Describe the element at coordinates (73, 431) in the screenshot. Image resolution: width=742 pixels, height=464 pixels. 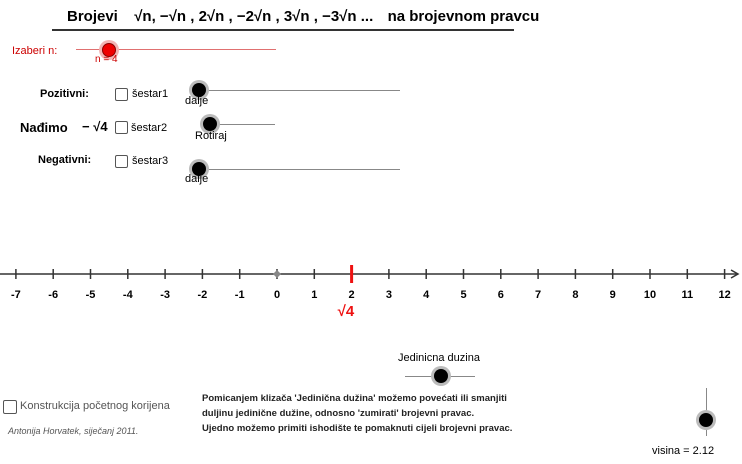
I see `author-credit: Antonija Horvatek, siječanj 2011.` at that location.